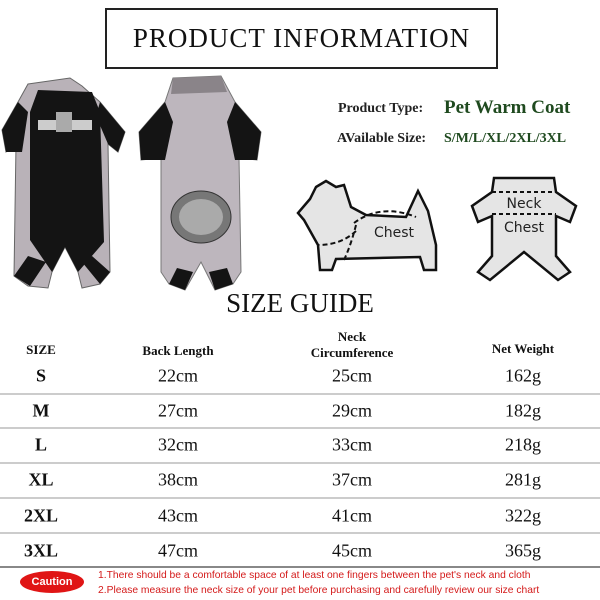 The image size is (600, 600). Describe the element at coordinates (178, 375) in the screenshot. I see `cell-back-length: 22cm` at that location.